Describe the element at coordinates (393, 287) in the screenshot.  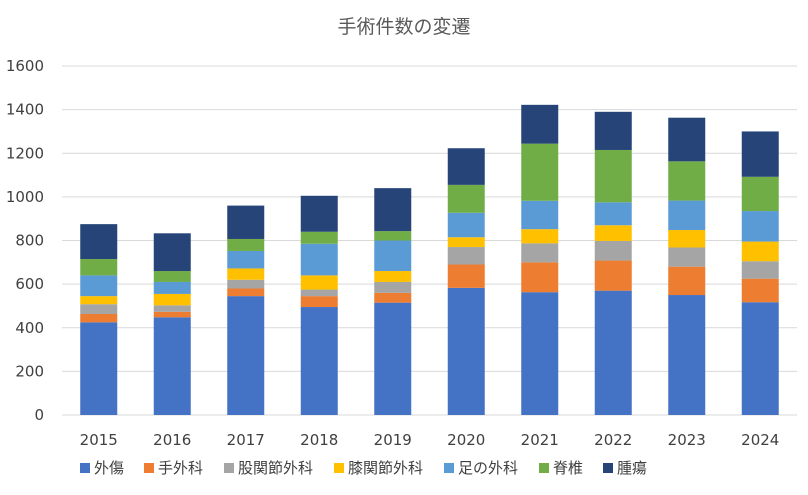
I see `bar-segment-股関節外科-2019` at that location.